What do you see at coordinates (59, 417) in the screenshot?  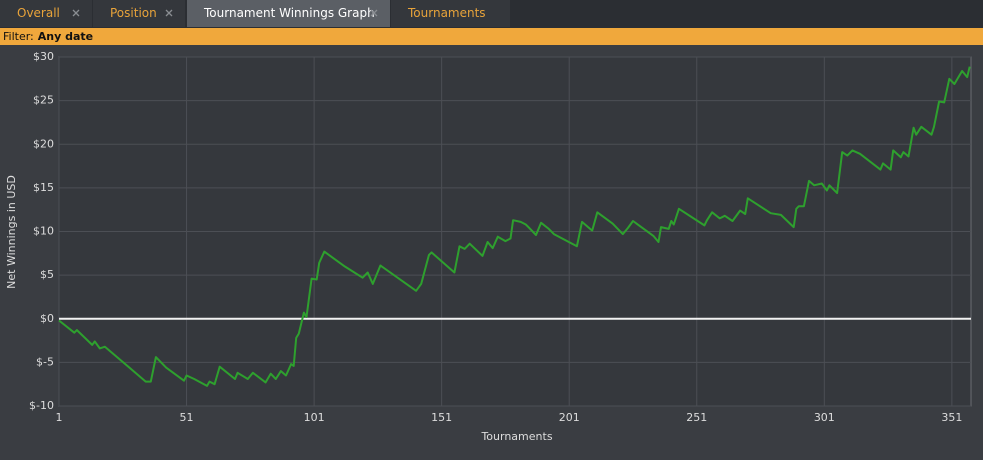 I see `x-tick-label: 1` at bounding box center [59, 417].